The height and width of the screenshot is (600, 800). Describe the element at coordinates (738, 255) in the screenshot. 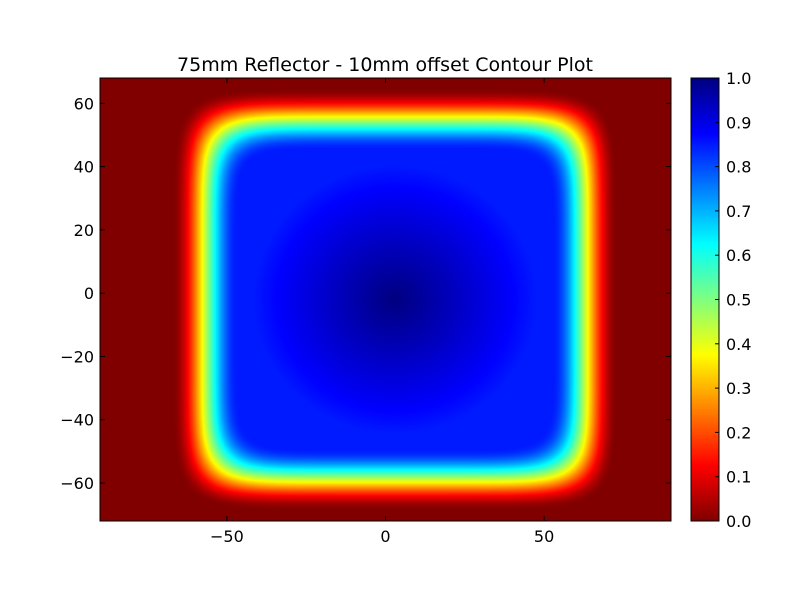

I see `colorbar-tick-label: 0.6` at that location.